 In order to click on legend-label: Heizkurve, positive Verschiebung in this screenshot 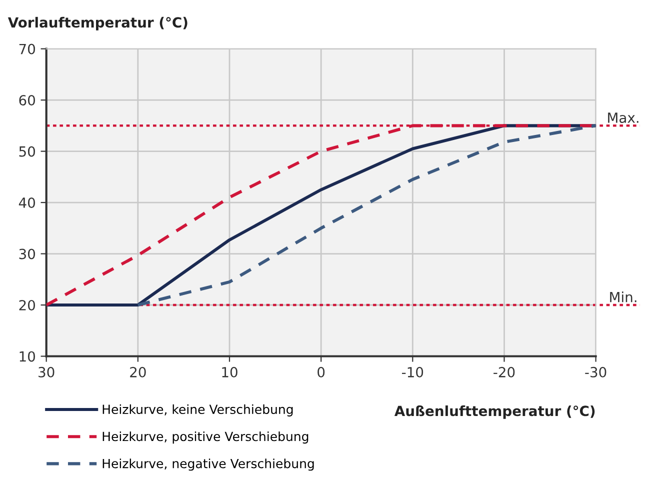, I will do `click(205, 437)`.